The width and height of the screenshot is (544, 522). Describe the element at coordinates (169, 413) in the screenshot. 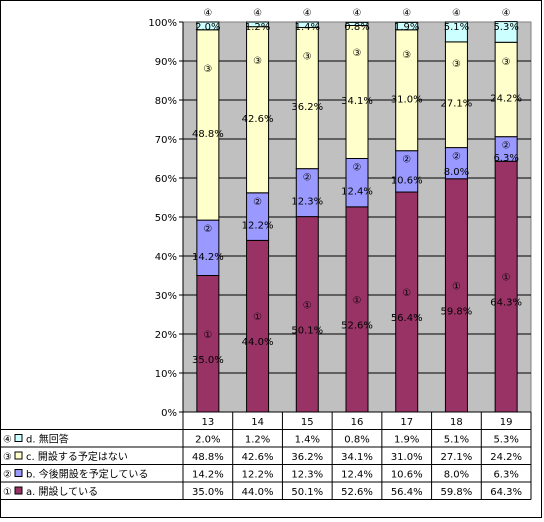

I see `y-tick-label: 0%` at that location.